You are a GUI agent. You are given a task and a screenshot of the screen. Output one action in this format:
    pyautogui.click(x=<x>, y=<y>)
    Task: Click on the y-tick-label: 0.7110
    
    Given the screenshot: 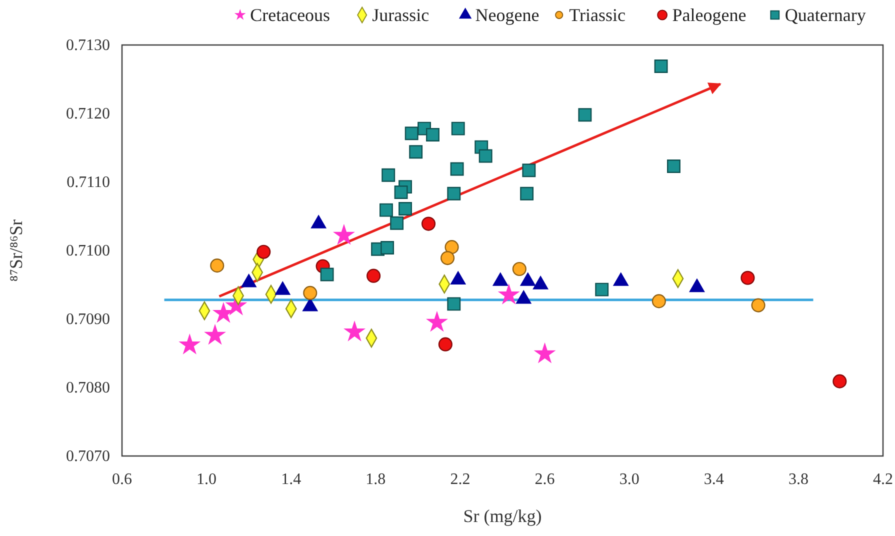 What is the action you would take?
    pyautogui.click(x=88, y=182)
    